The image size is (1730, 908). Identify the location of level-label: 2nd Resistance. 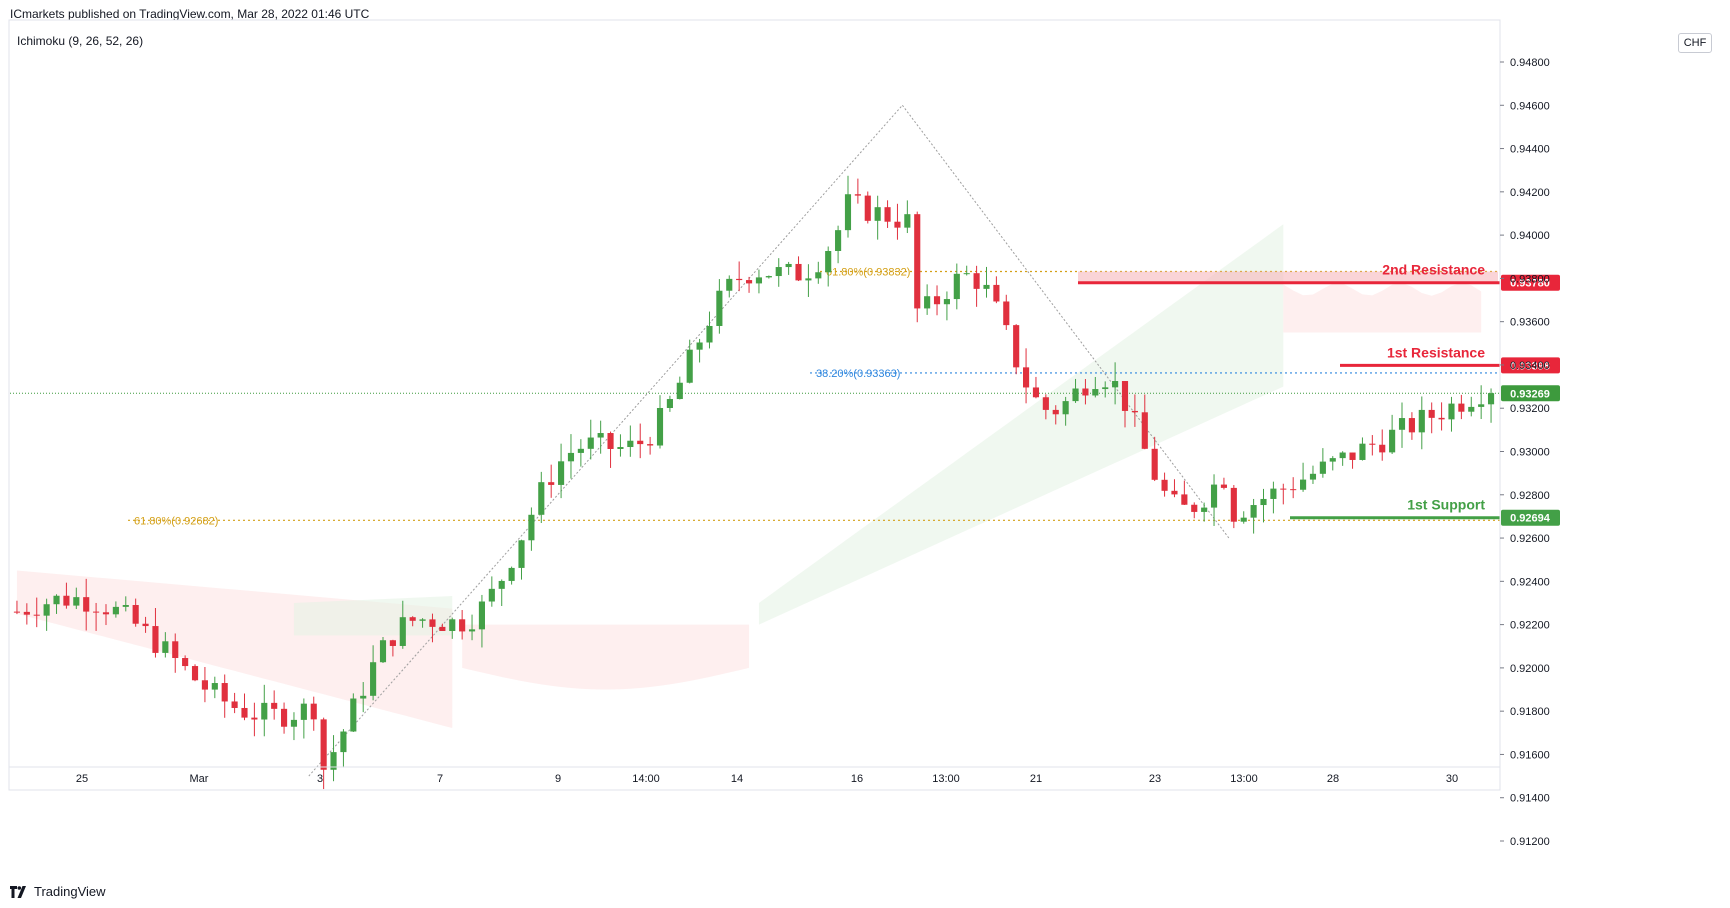
(1433, 270).